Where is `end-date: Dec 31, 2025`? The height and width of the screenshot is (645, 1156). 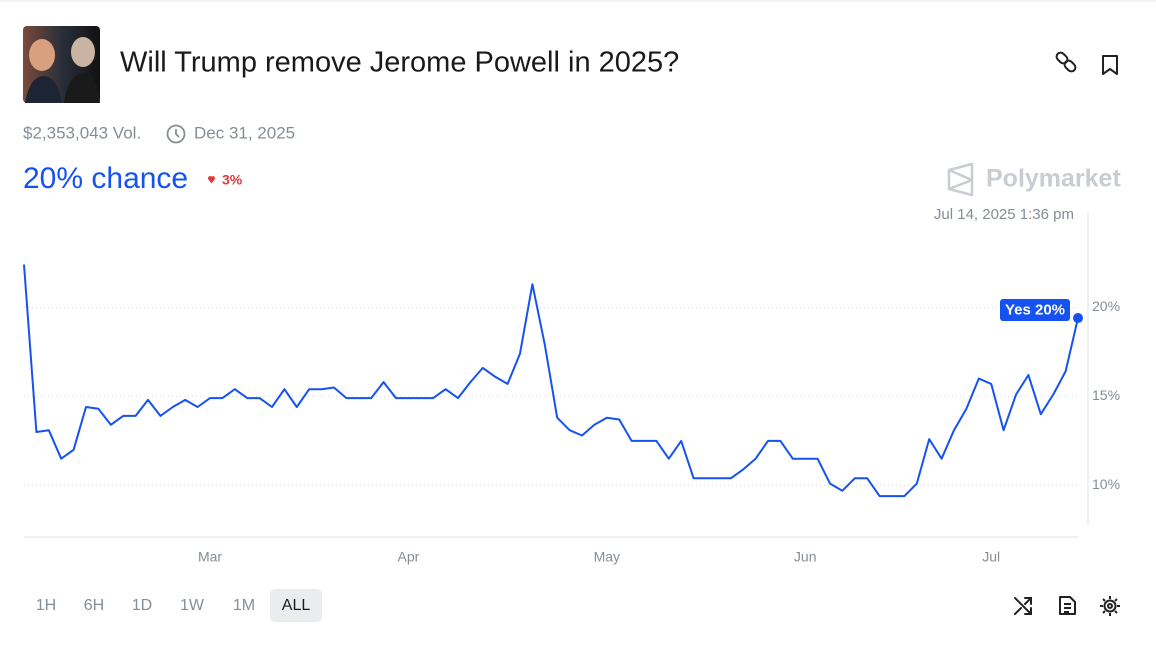 end-date: Dec 31, 2025 is located at coordinates (244, 132).